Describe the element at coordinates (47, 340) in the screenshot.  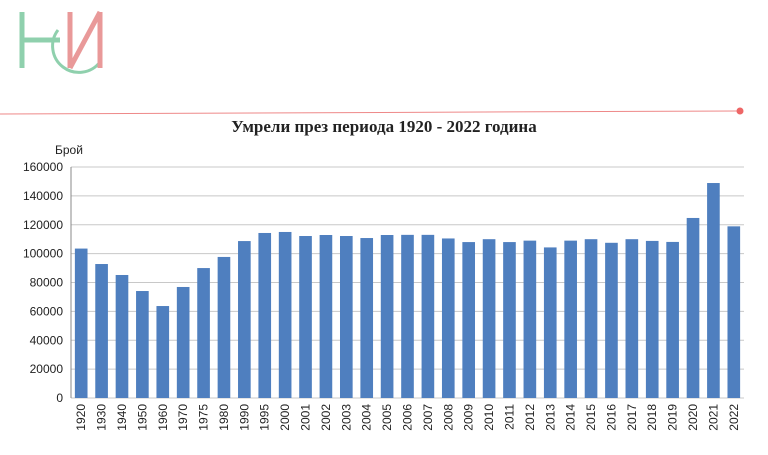
I see `y-tick-label: 40000` at that location.